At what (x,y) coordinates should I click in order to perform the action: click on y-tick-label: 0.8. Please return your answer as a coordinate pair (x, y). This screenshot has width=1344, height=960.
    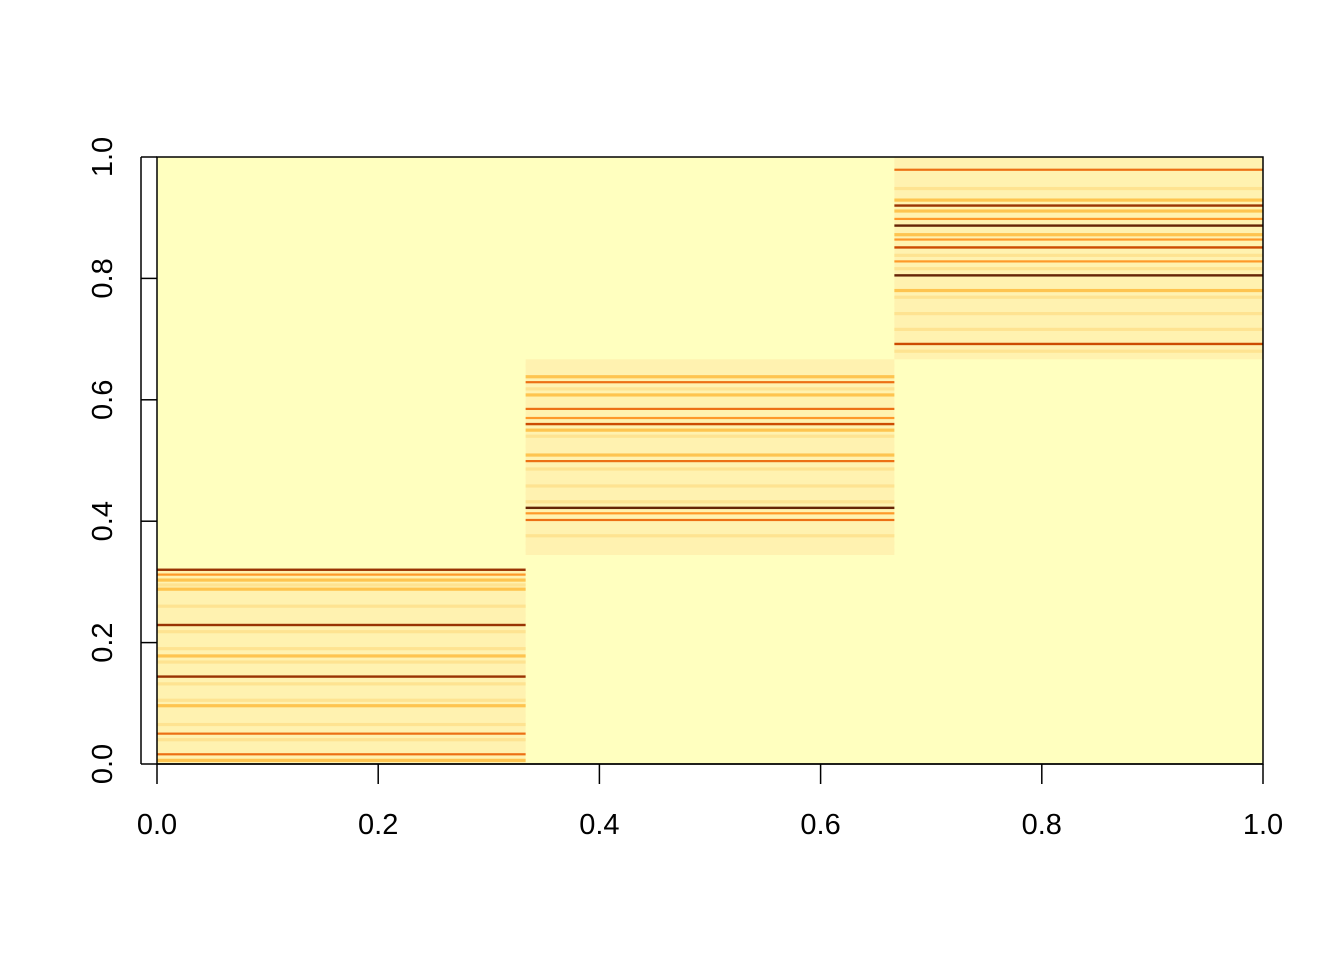
    Looking at the image, I should click on (103, 278).